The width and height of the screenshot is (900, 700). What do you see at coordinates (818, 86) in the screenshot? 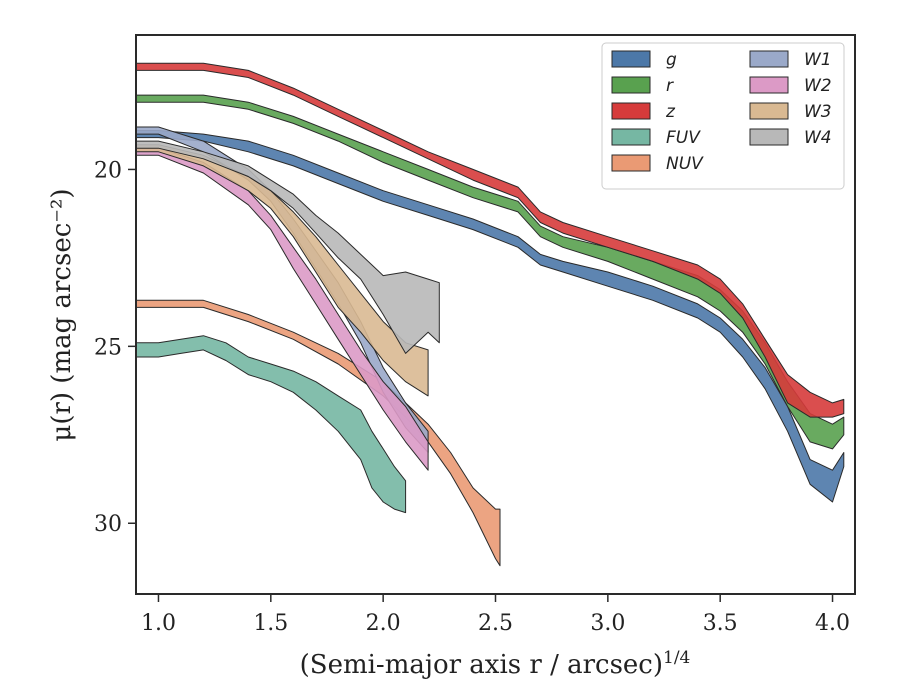
I see `legend-label-w2: W2` at bounding box center [818, 86].